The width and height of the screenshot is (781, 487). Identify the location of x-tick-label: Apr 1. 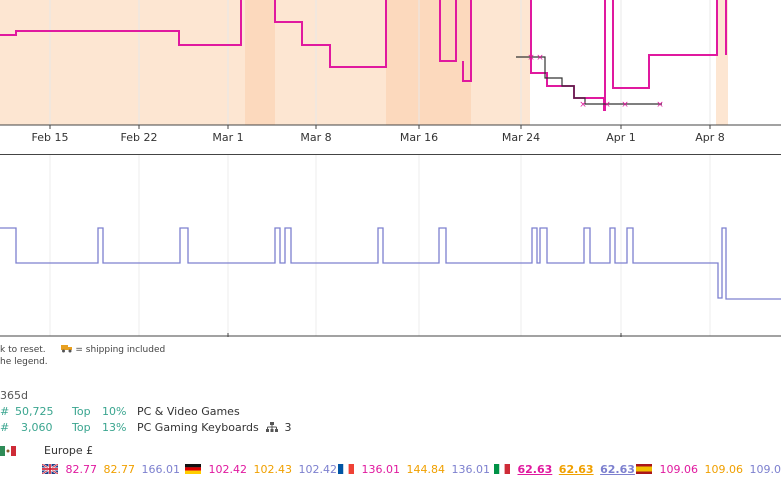
(621, 137).